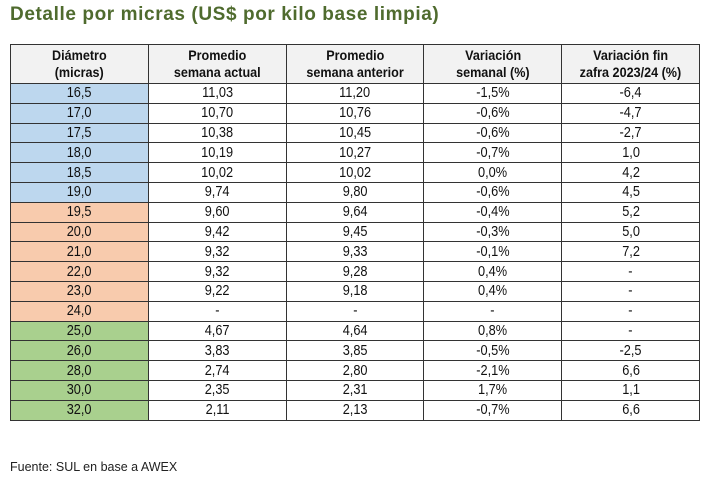 The image size is (709, 480). I want to click on cell-value: 2,11, so click(217, 410).